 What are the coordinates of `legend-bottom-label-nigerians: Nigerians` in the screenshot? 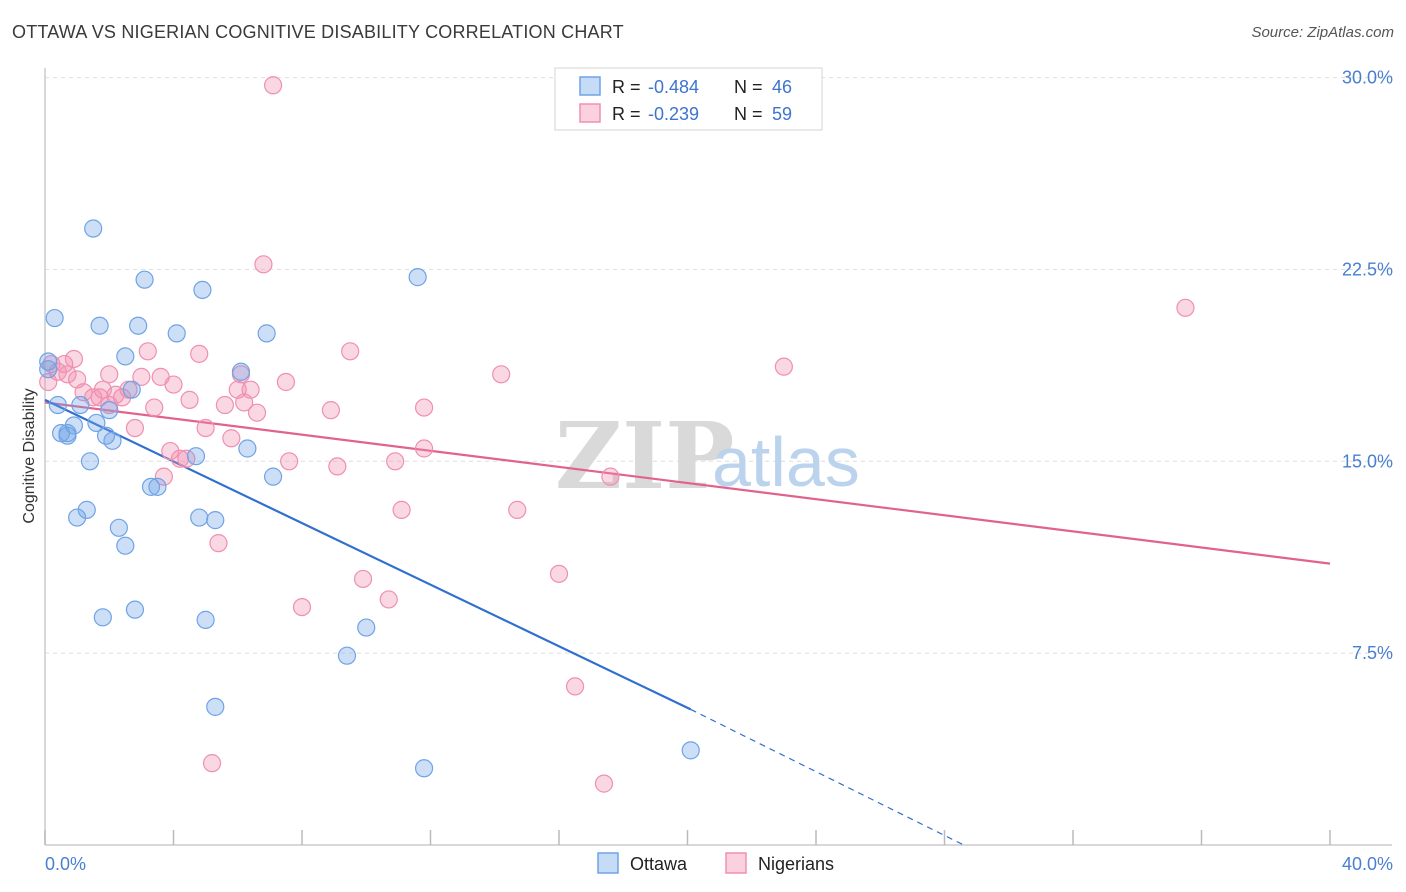 It's located at (796, 864).